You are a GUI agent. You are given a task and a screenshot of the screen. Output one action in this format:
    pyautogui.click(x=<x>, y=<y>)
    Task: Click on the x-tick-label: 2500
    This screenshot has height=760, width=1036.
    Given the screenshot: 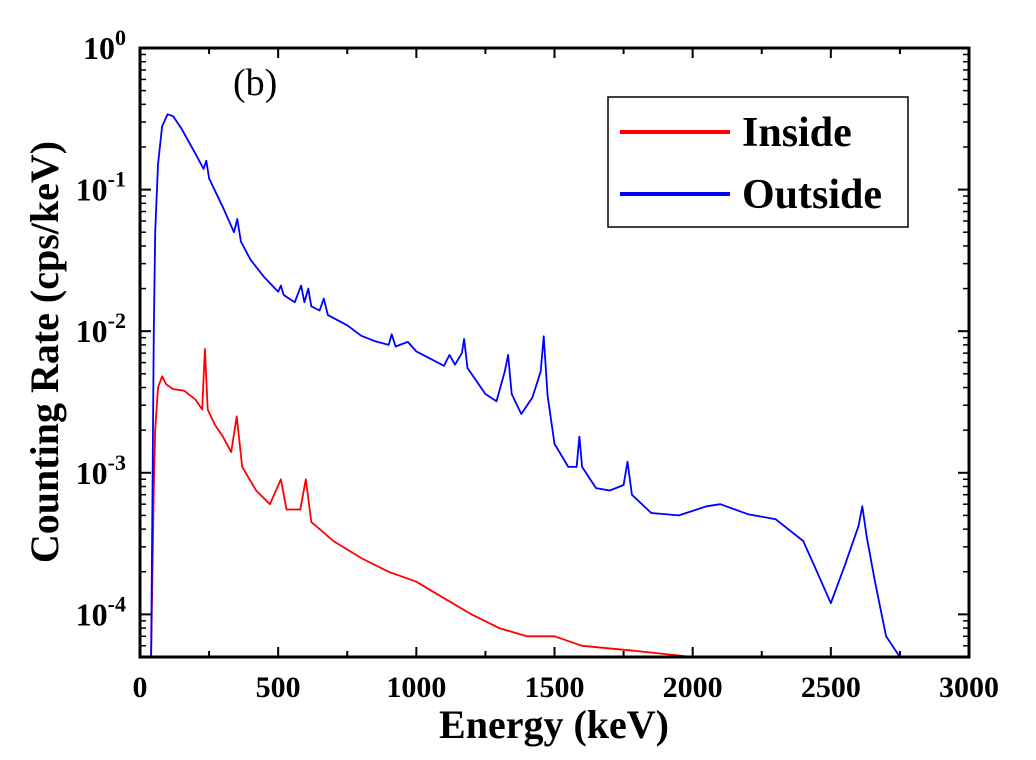 What is the action you would take?
    pyautogui.click(x=831, y=687)
    